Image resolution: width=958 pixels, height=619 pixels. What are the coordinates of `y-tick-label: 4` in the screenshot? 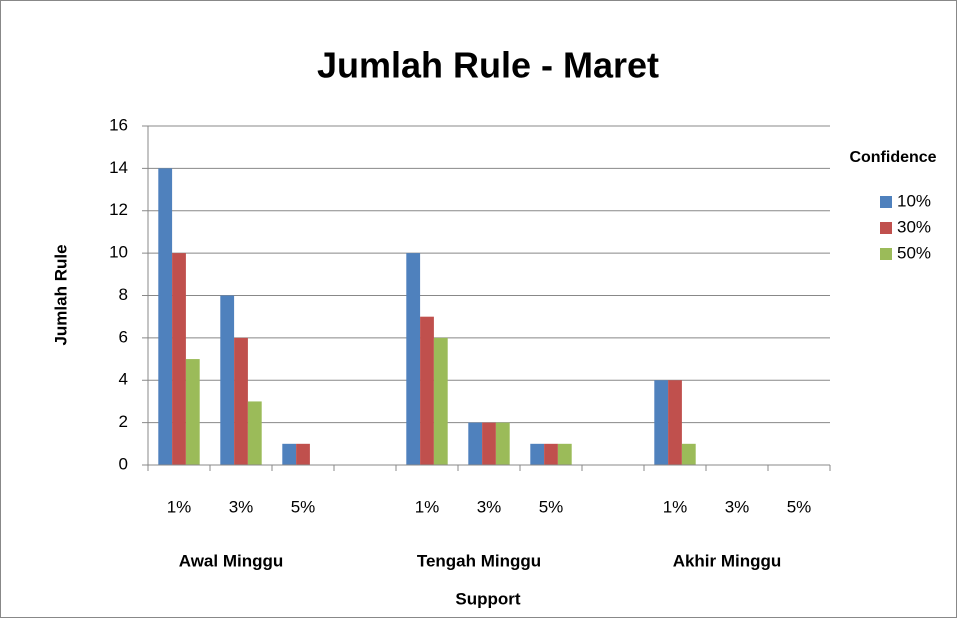 It's located at (123, 379).